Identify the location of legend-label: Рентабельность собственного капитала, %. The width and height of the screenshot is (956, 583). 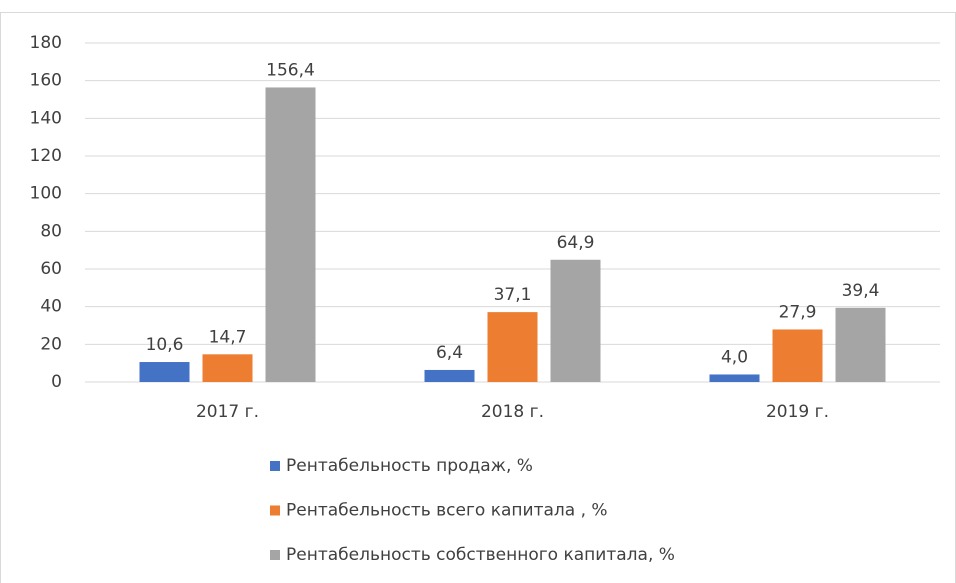
(480, 555).